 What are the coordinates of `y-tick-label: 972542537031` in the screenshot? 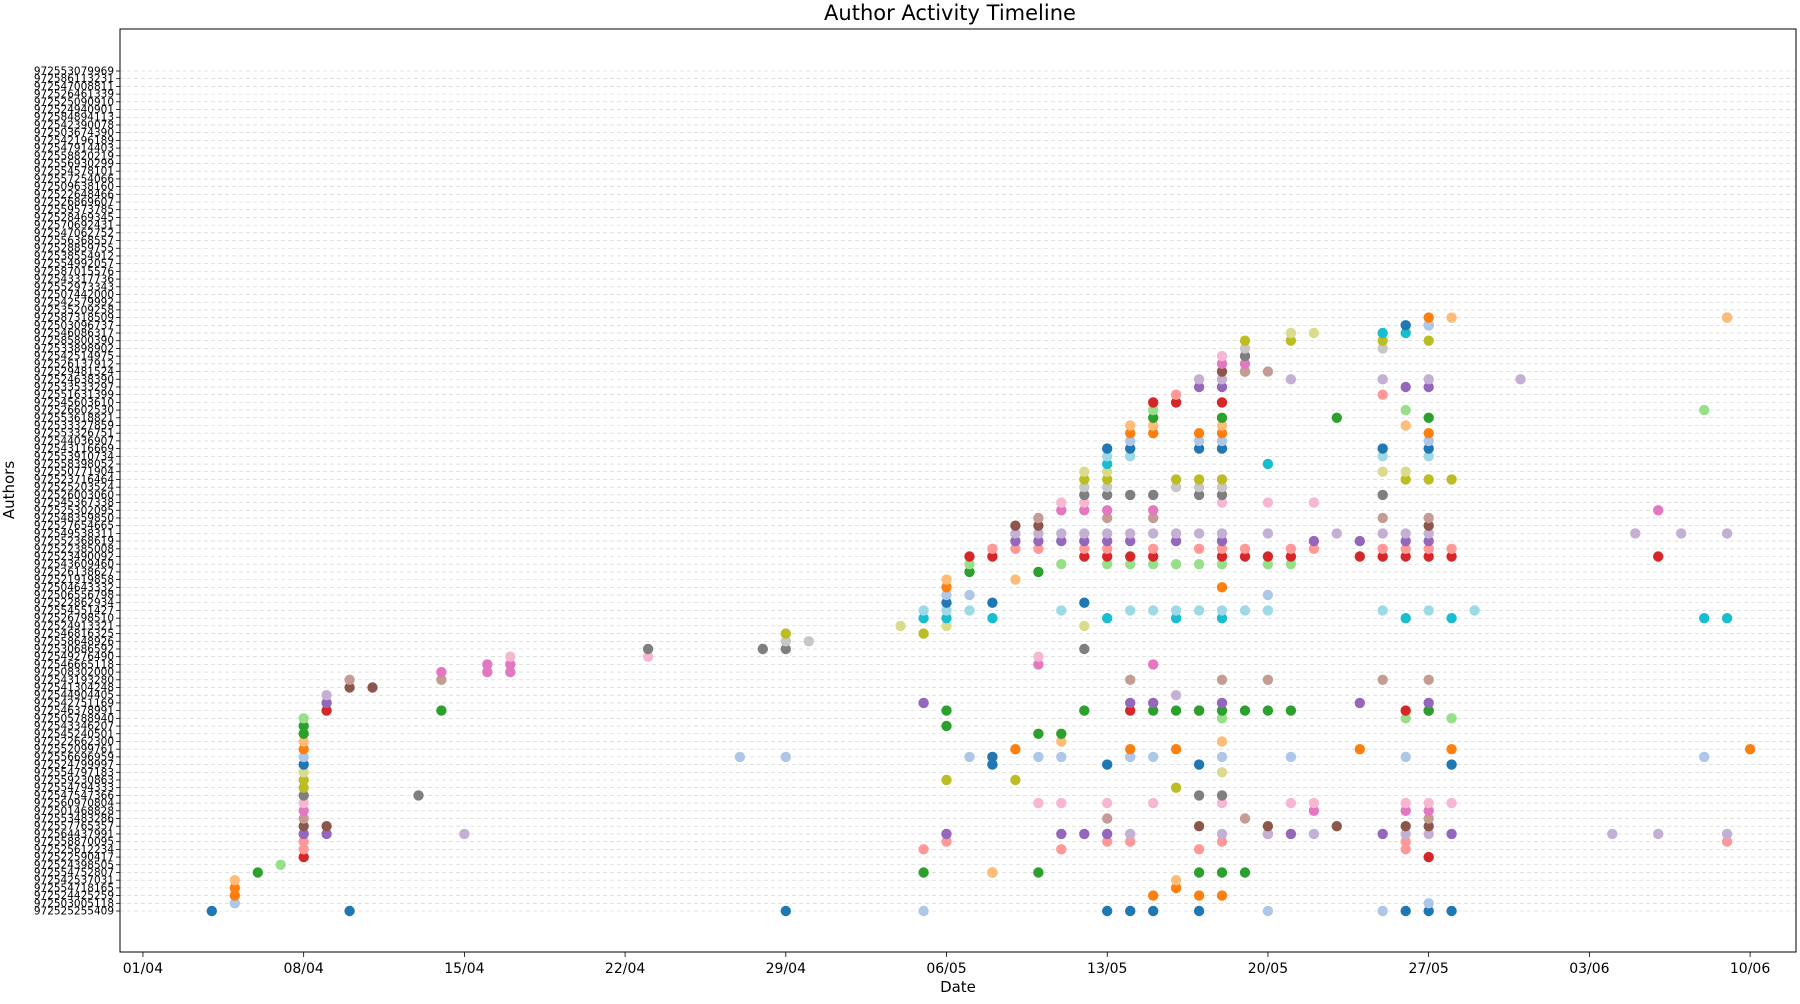 It's located at (74, 881).